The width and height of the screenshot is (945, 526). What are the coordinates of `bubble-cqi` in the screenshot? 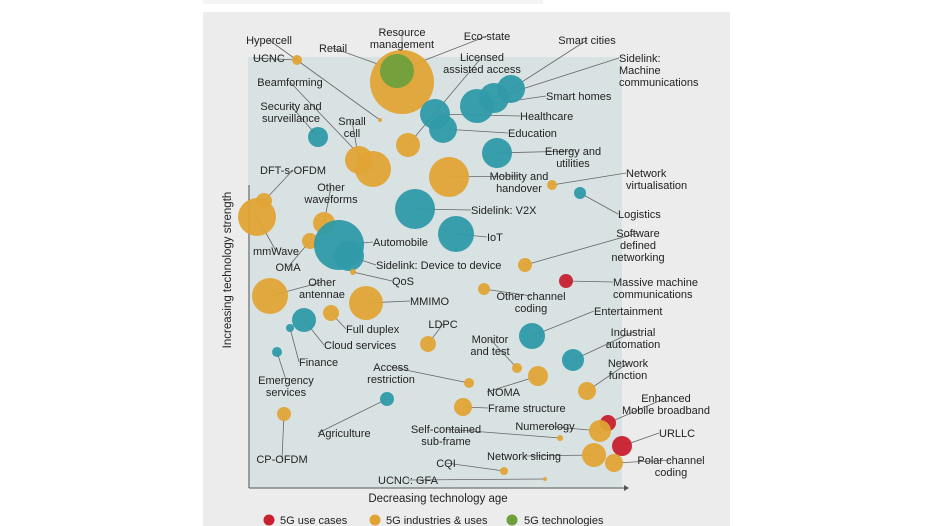 It's located at (504, 471).